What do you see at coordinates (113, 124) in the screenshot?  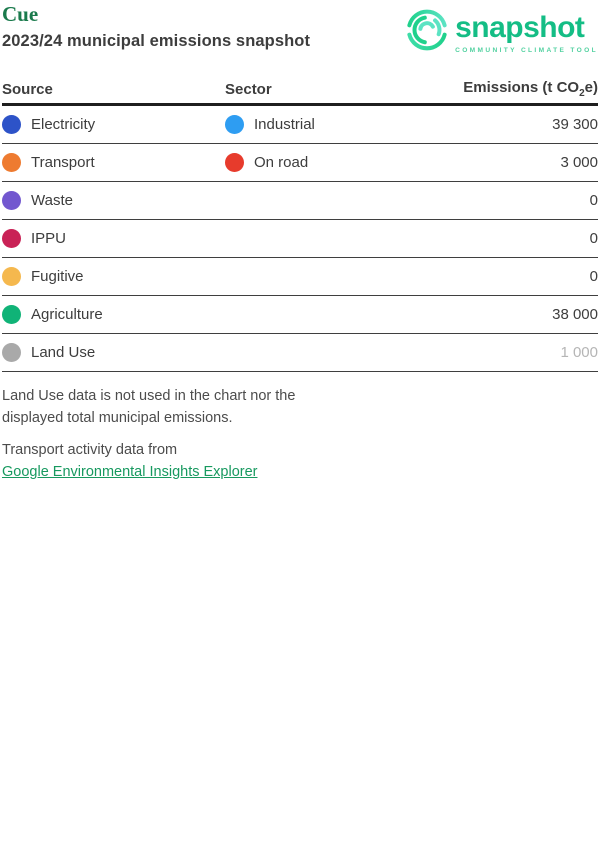 I see `source-cell: Electricity` at bounding box center [113, 124].